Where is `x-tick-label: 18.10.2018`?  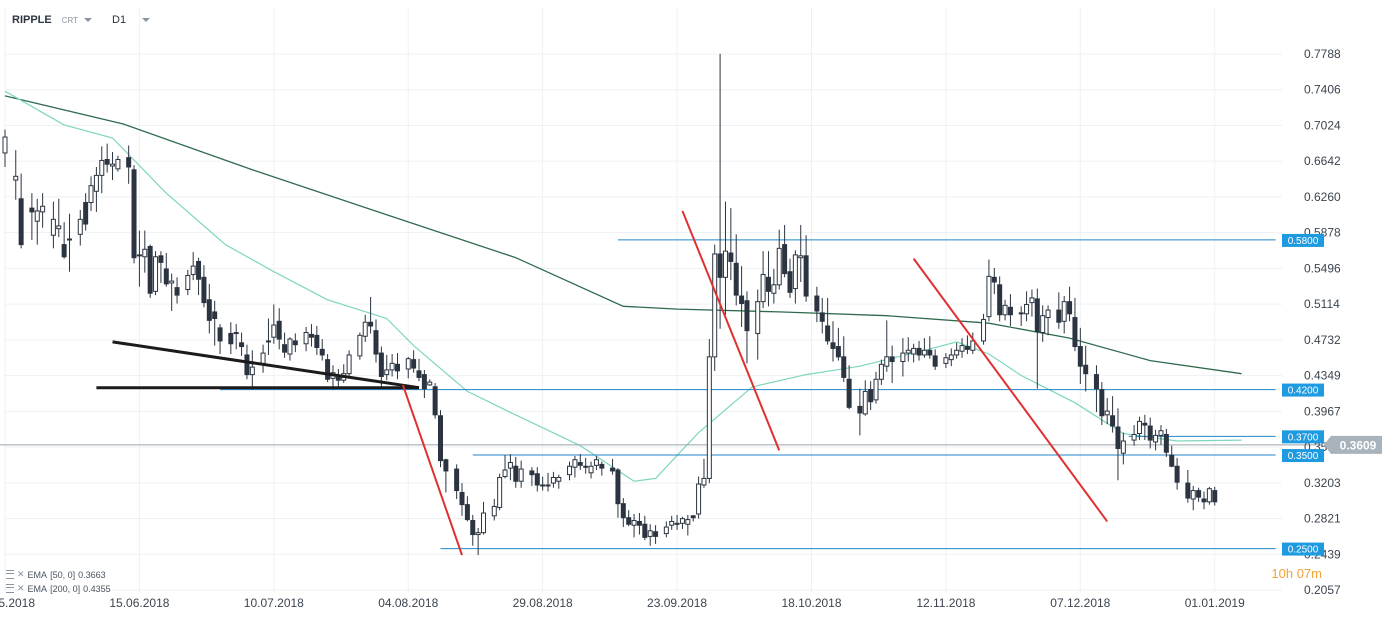 x-tick-label: 18.10.2018 is located at coordinates (811, 603).